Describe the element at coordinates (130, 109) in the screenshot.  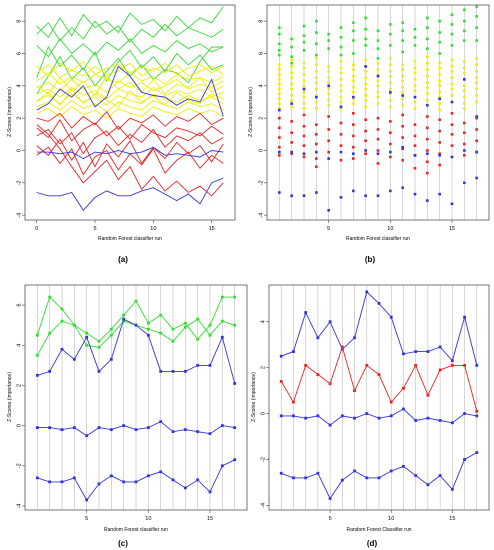
I see `series-group-a` at that location.